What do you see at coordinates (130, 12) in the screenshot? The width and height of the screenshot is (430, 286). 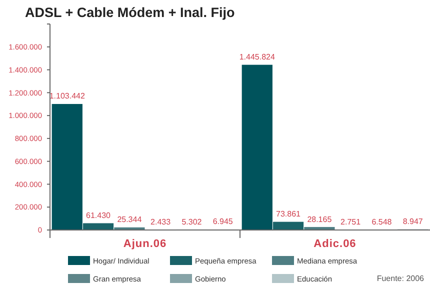 I see `chart-title: ADSL + Cable Módem + Inal. Fijo` at bounding box center [130, 12].